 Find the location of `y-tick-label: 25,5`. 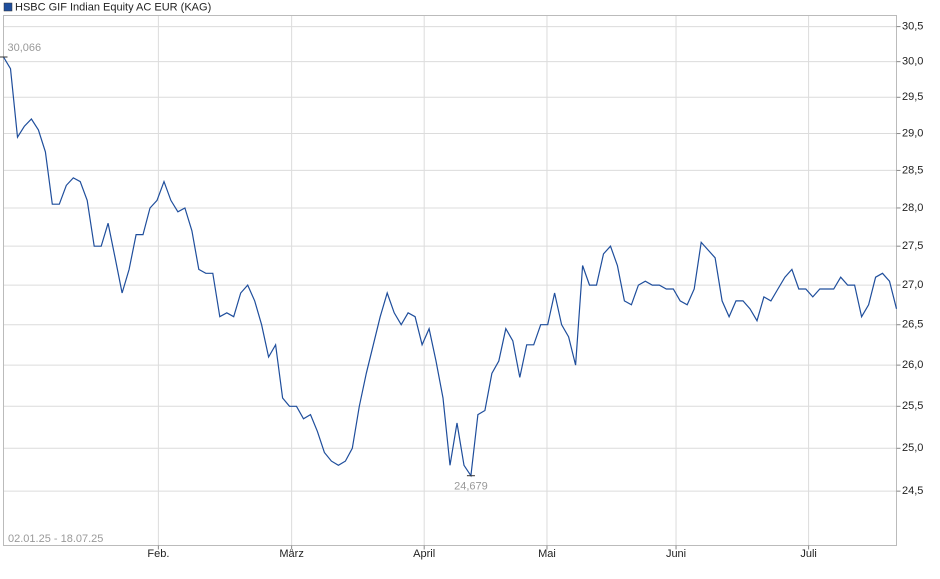

y-tick-label: 25,5 is located at coordinates (912, 406).